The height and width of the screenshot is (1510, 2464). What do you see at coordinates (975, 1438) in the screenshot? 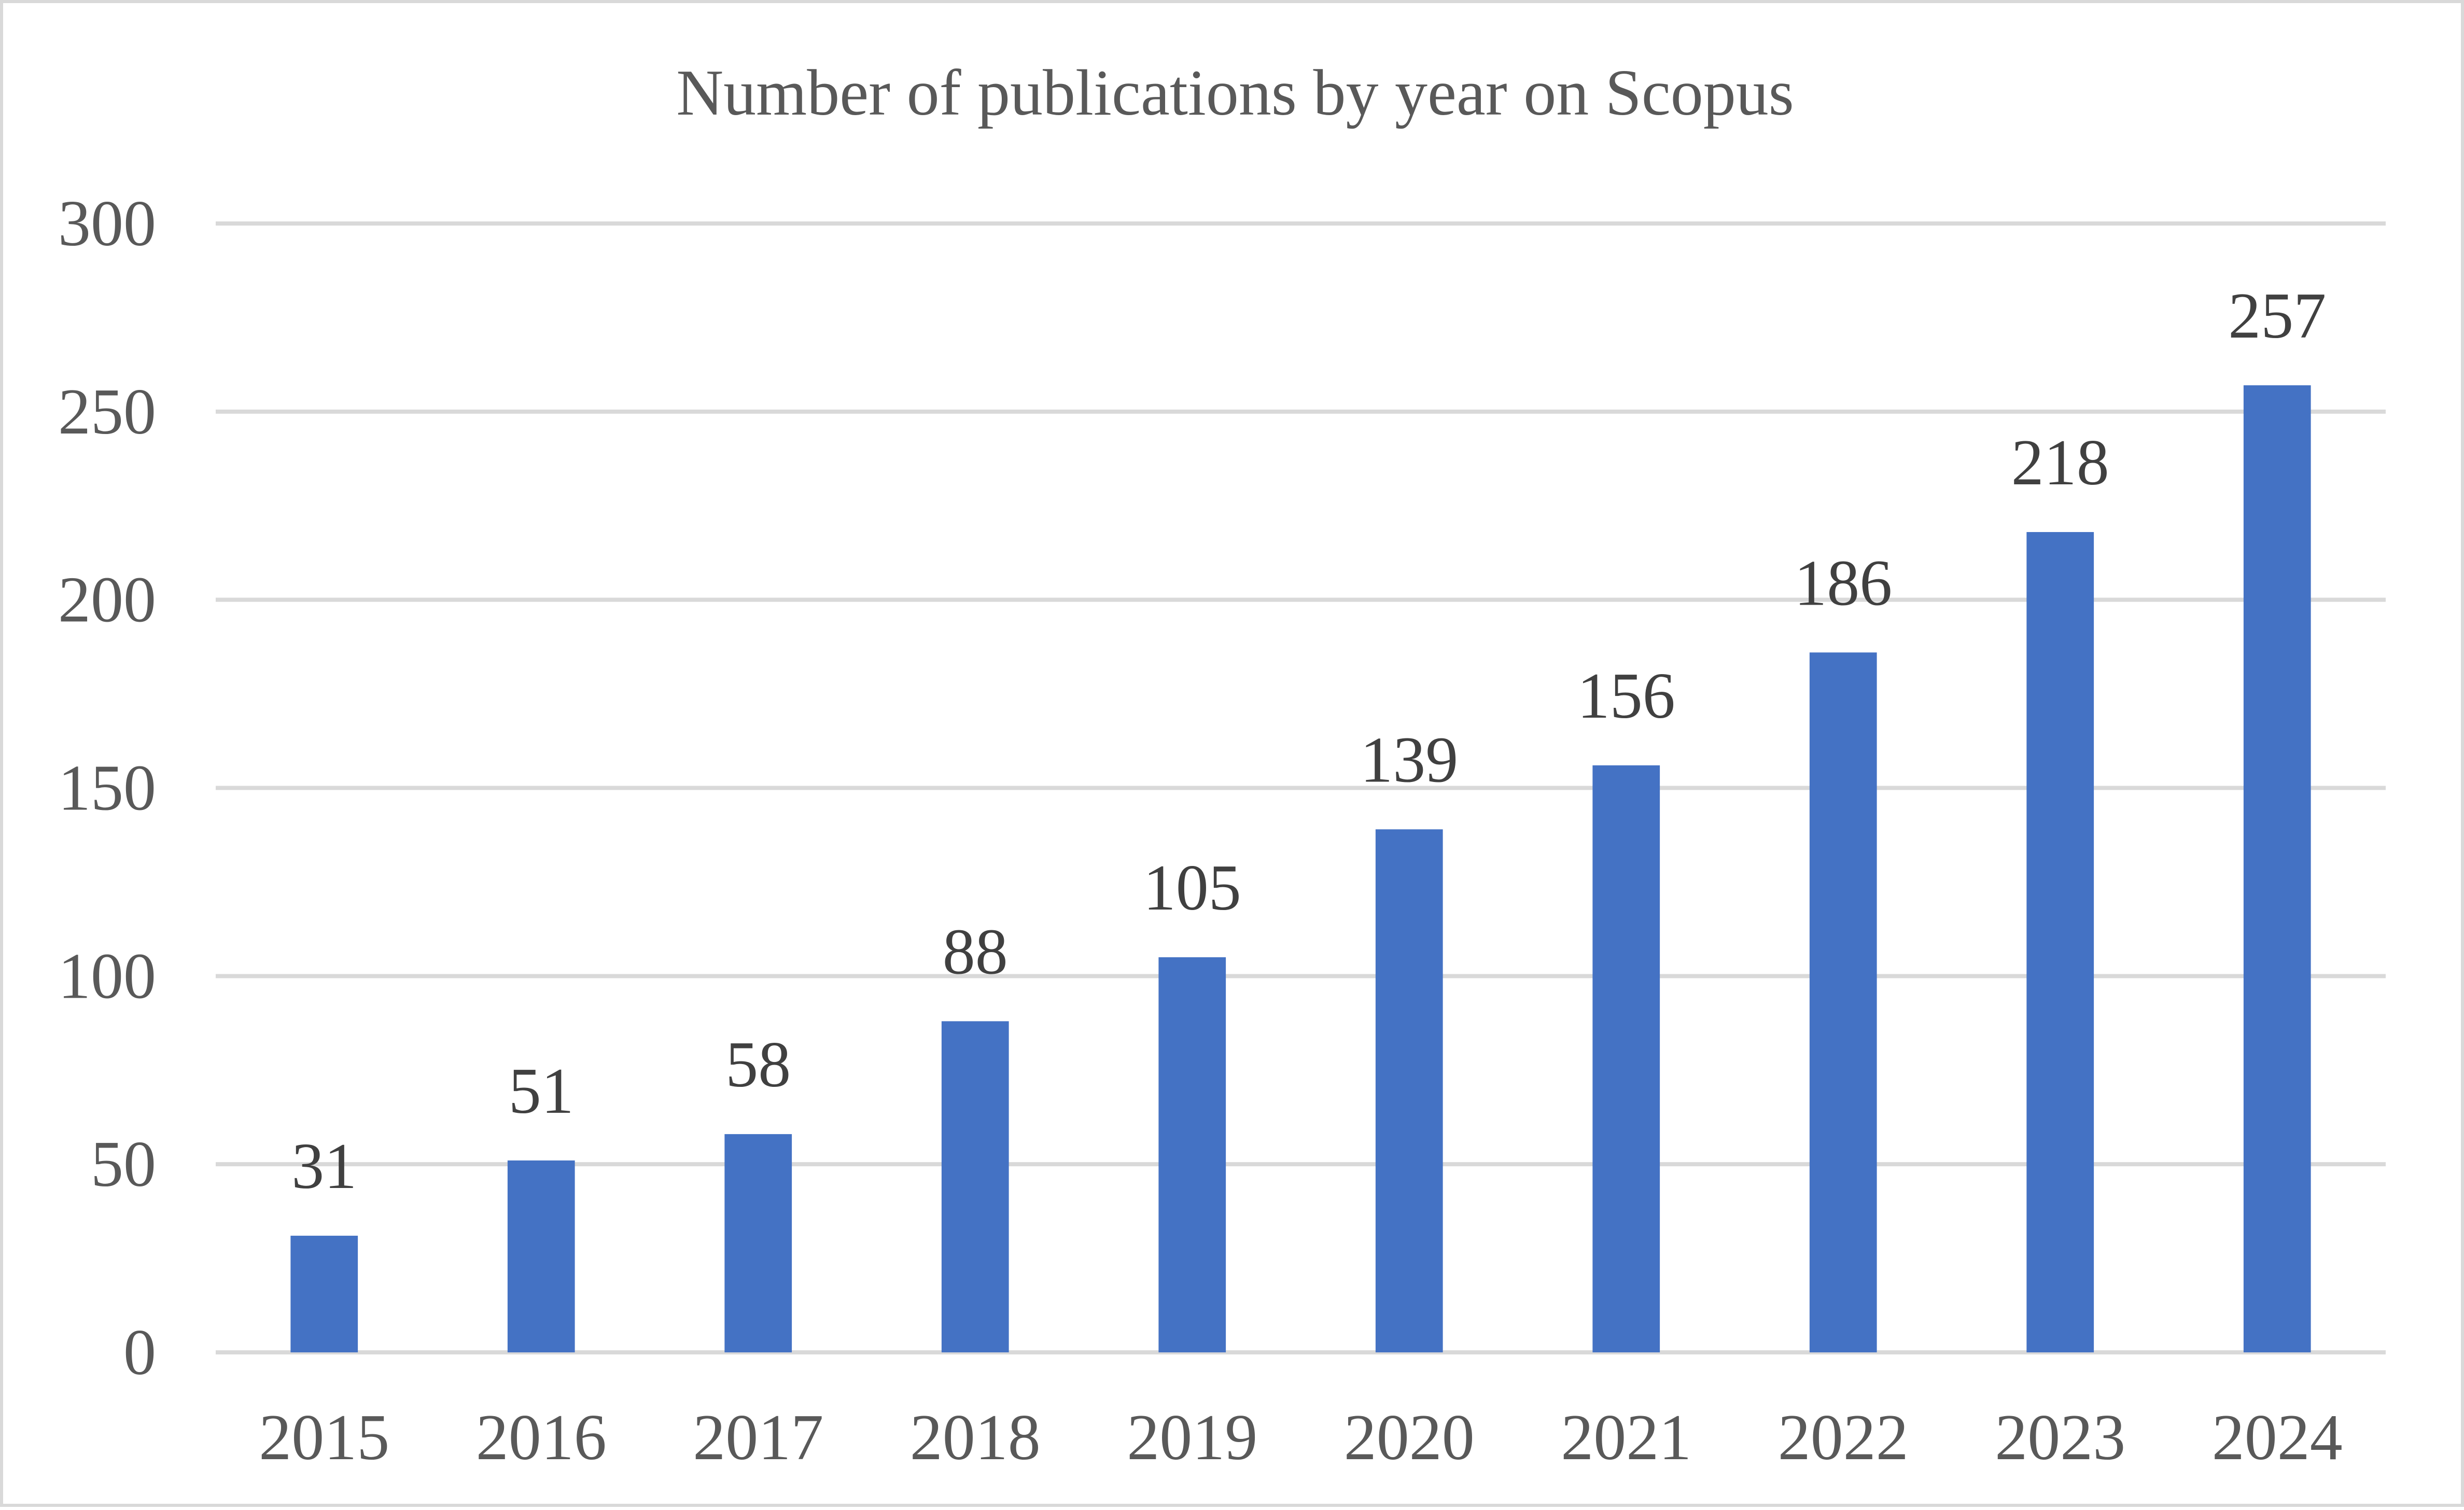
I see `x-tick-label: 2018` at bounding box center [975, 1438].